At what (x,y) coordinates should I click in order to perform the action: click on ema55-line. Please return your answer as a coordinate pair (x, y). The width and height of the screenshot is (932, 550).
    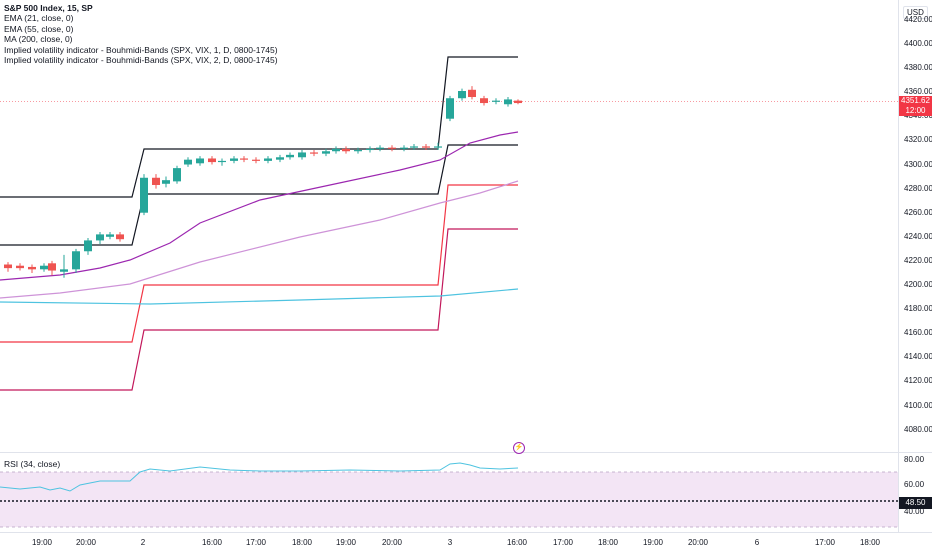
    Looking at the image, I should click on (259, 239).